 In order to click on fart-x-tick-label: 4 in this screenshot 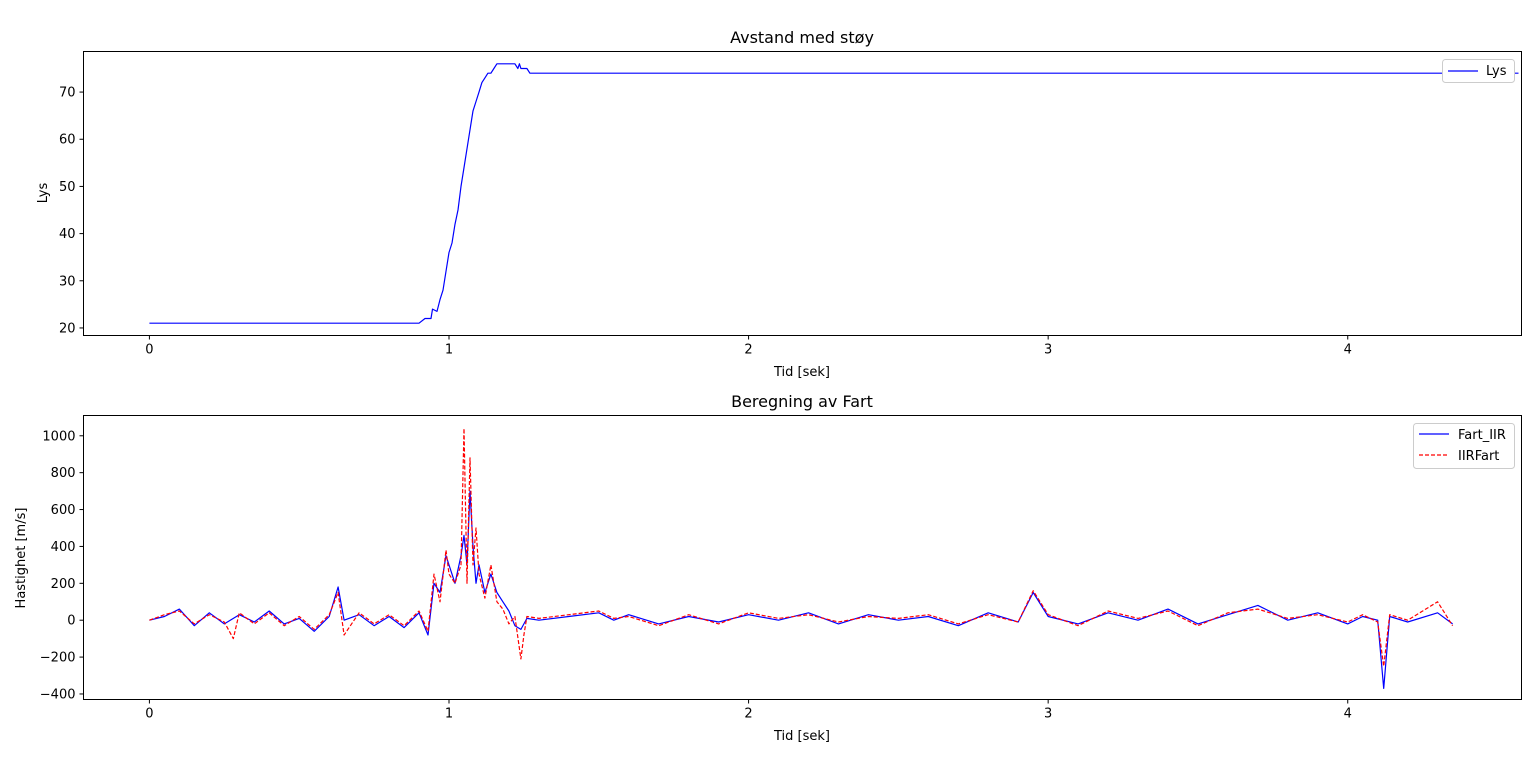, I will do `click(1348, 714)`.